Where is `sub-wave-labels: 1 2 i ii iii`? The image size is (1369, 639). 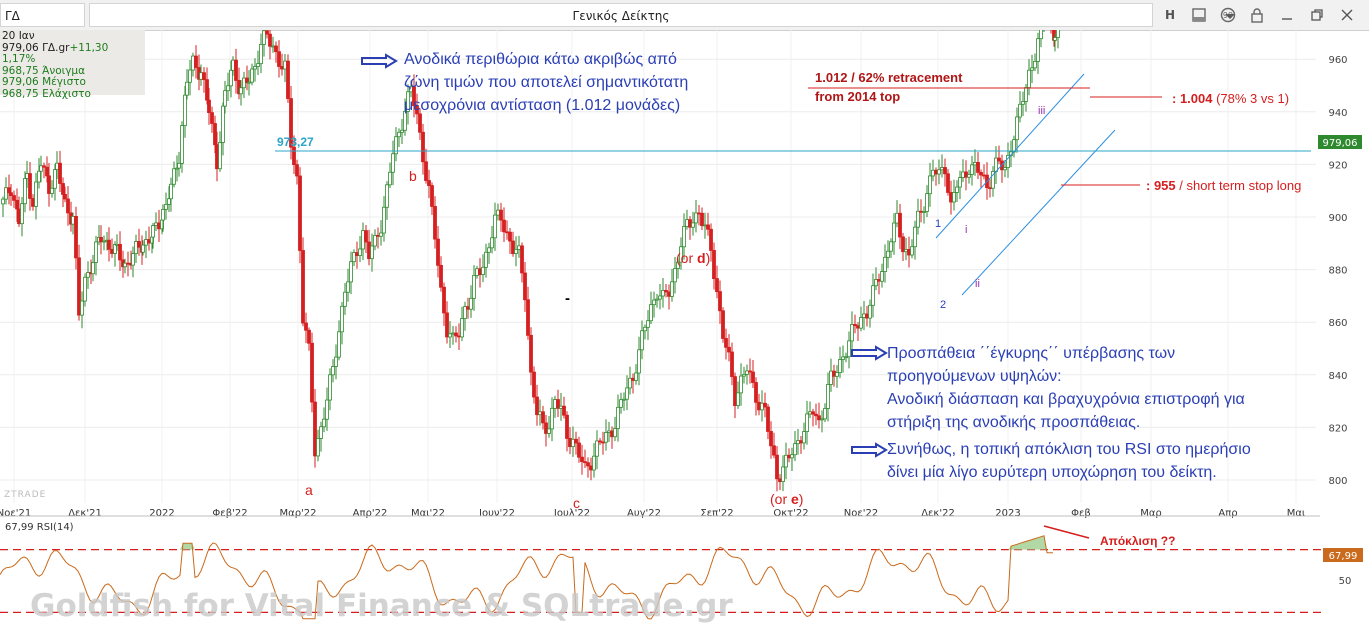
sub-wave-labels: 1 2 i ii iii is located at coordinates (990, 208).